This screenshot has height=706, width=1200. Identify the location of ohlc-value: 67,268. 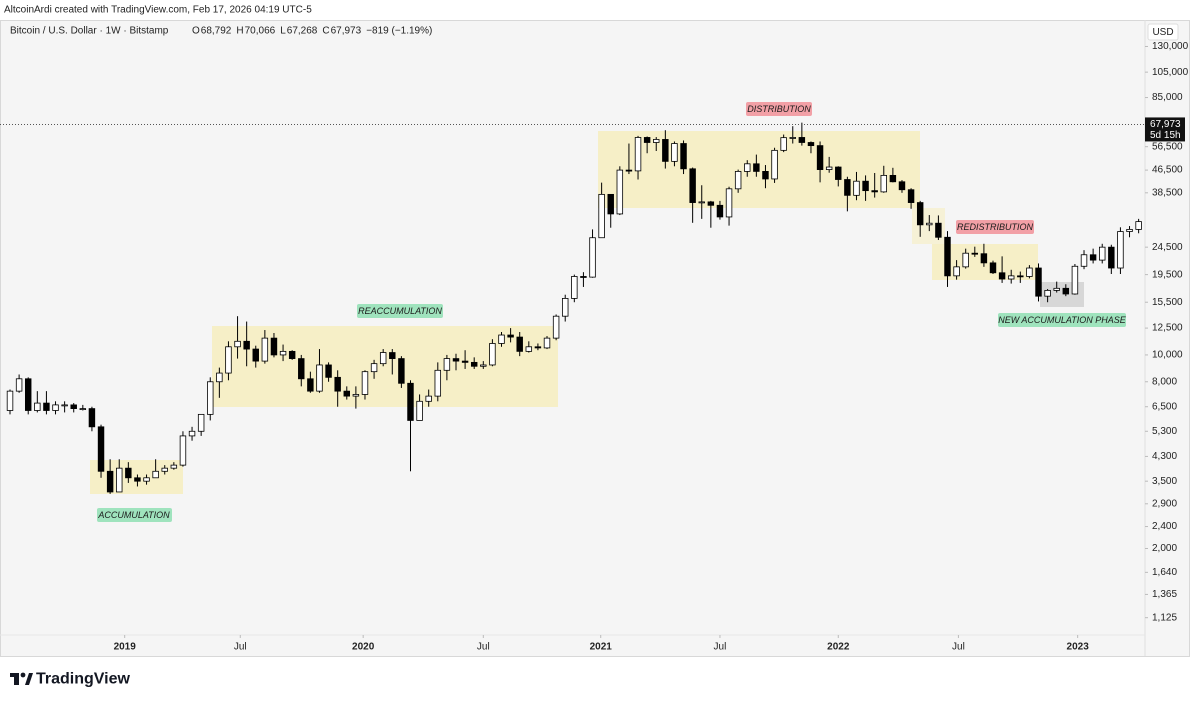
(302, 31).